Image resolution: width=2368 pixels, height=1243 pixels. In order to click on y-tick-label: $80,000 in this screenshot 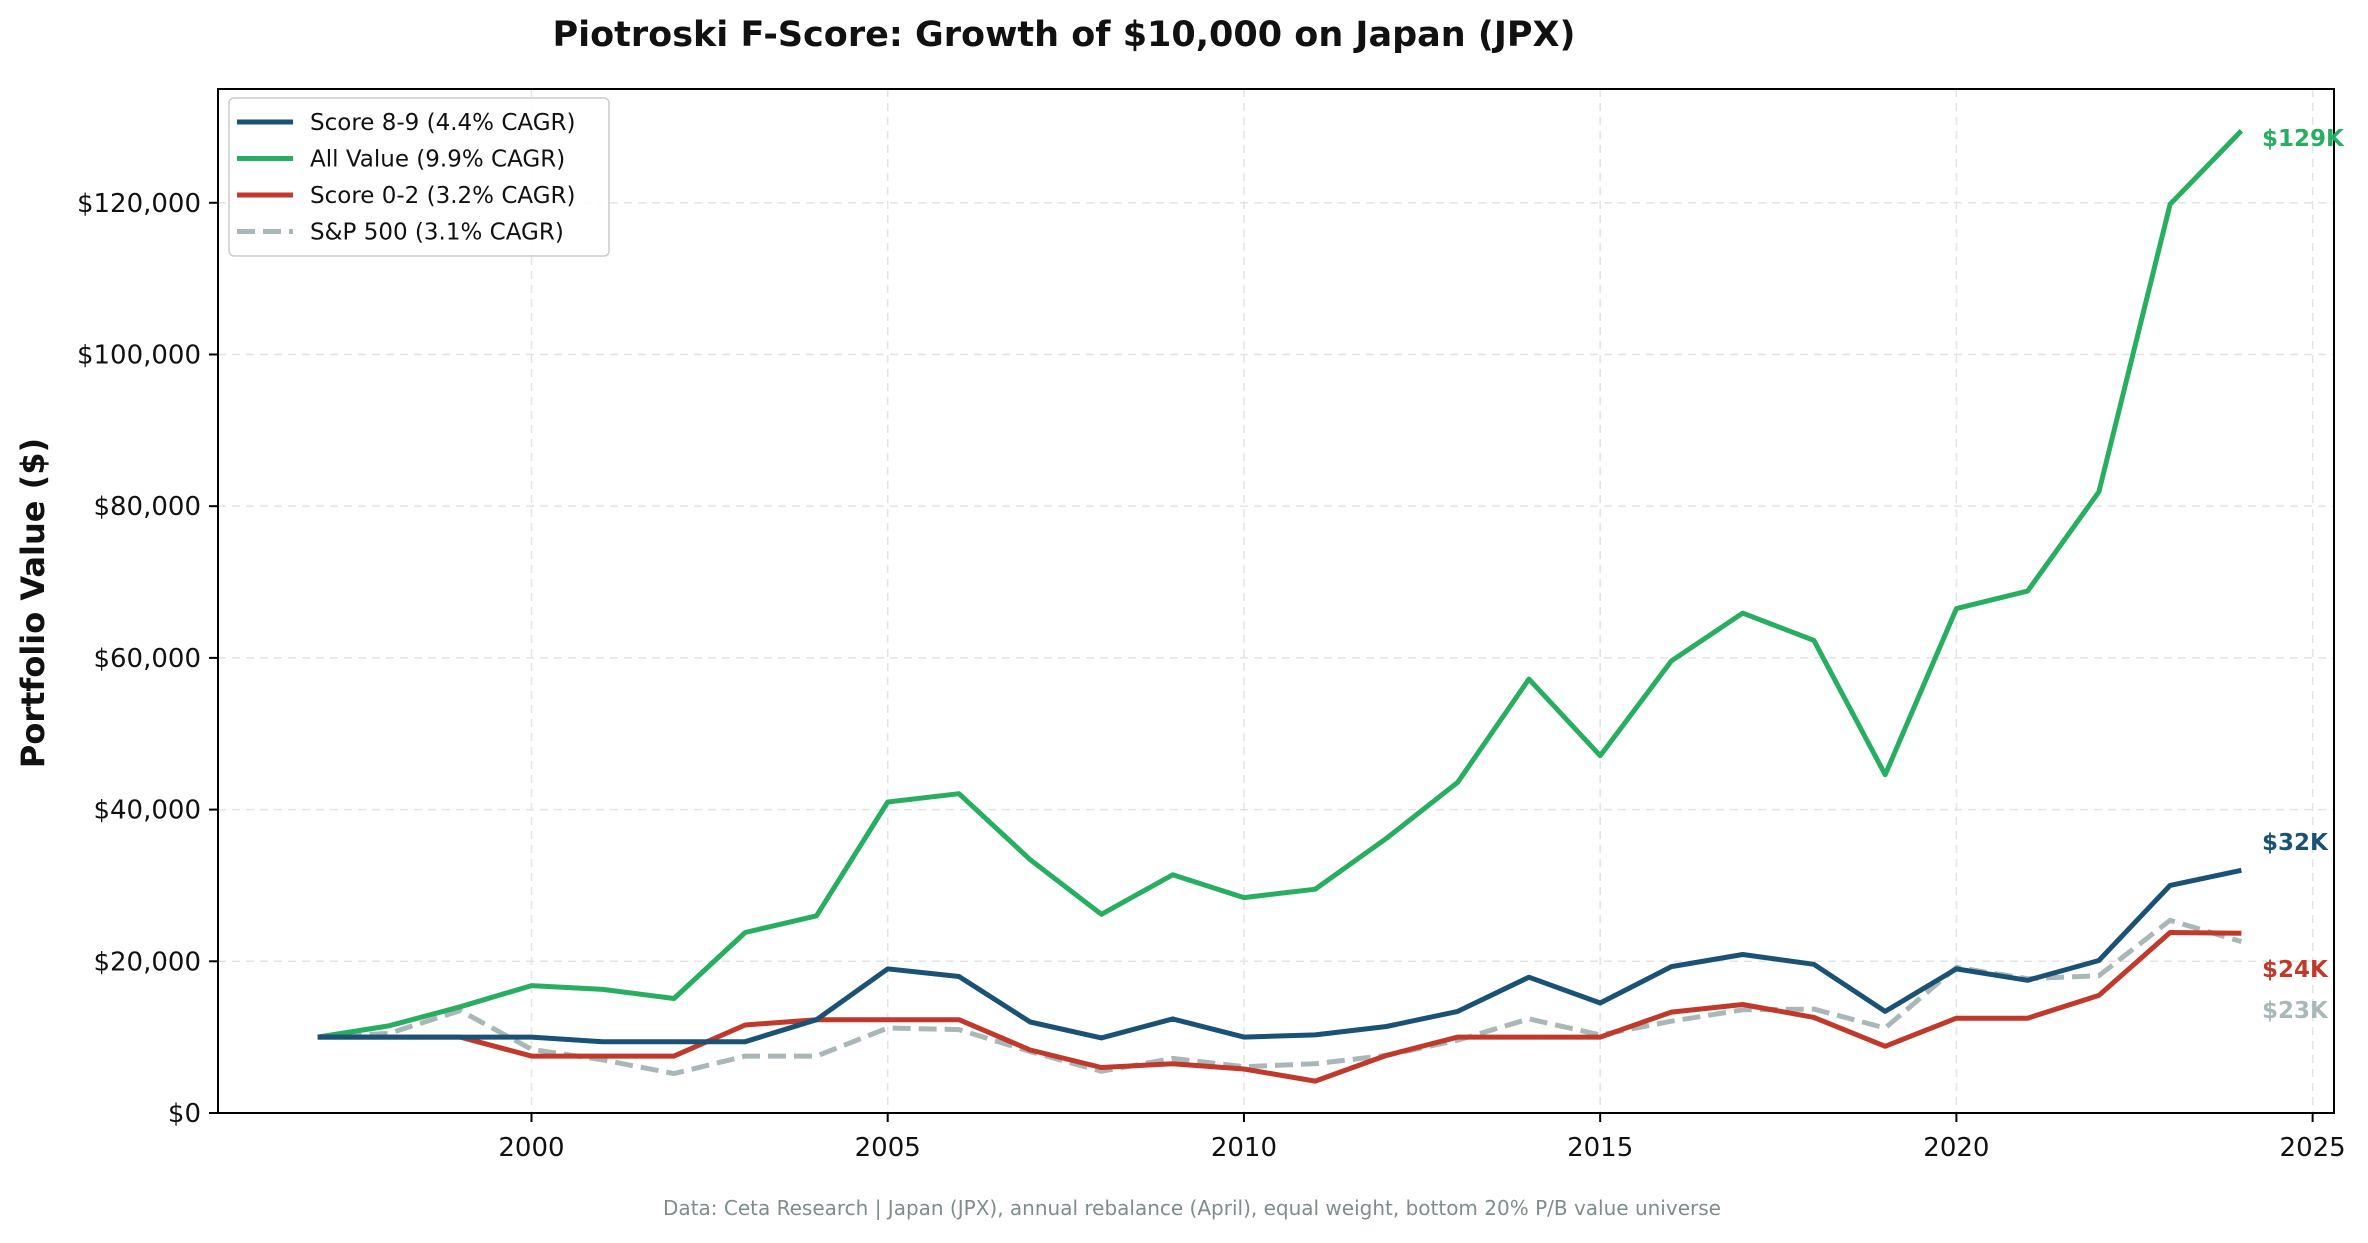, I will do `click(147, 507)`.